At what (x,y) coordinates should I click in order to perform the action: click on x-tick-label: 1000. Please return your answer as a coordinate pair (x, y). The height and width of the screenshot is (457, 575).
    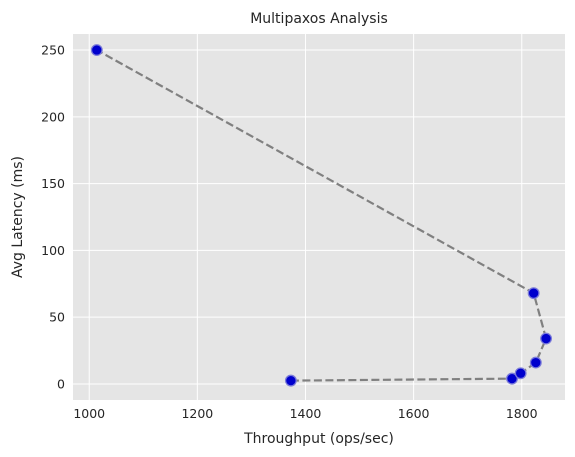
    Looking at the image, I should click on (89, 413).